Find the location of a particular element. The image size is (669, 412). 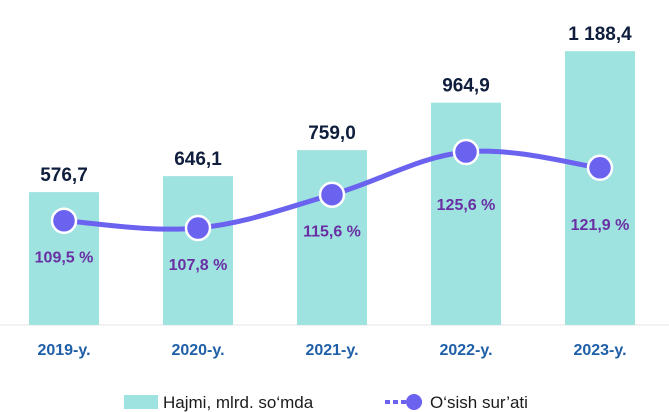

legend-label-bar: Hajmi, mlrd. so‘mda is located at coordinates (238, 402).